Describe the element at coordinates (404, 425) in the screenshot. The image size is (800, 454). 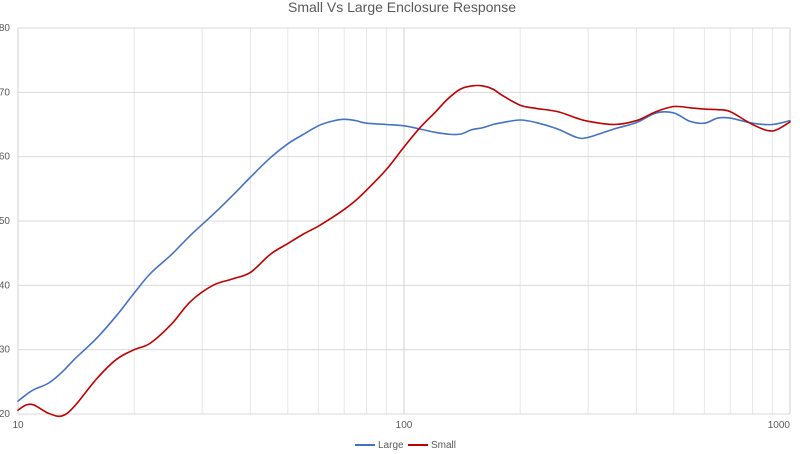
I see `x-tick-label: 100` at that location.